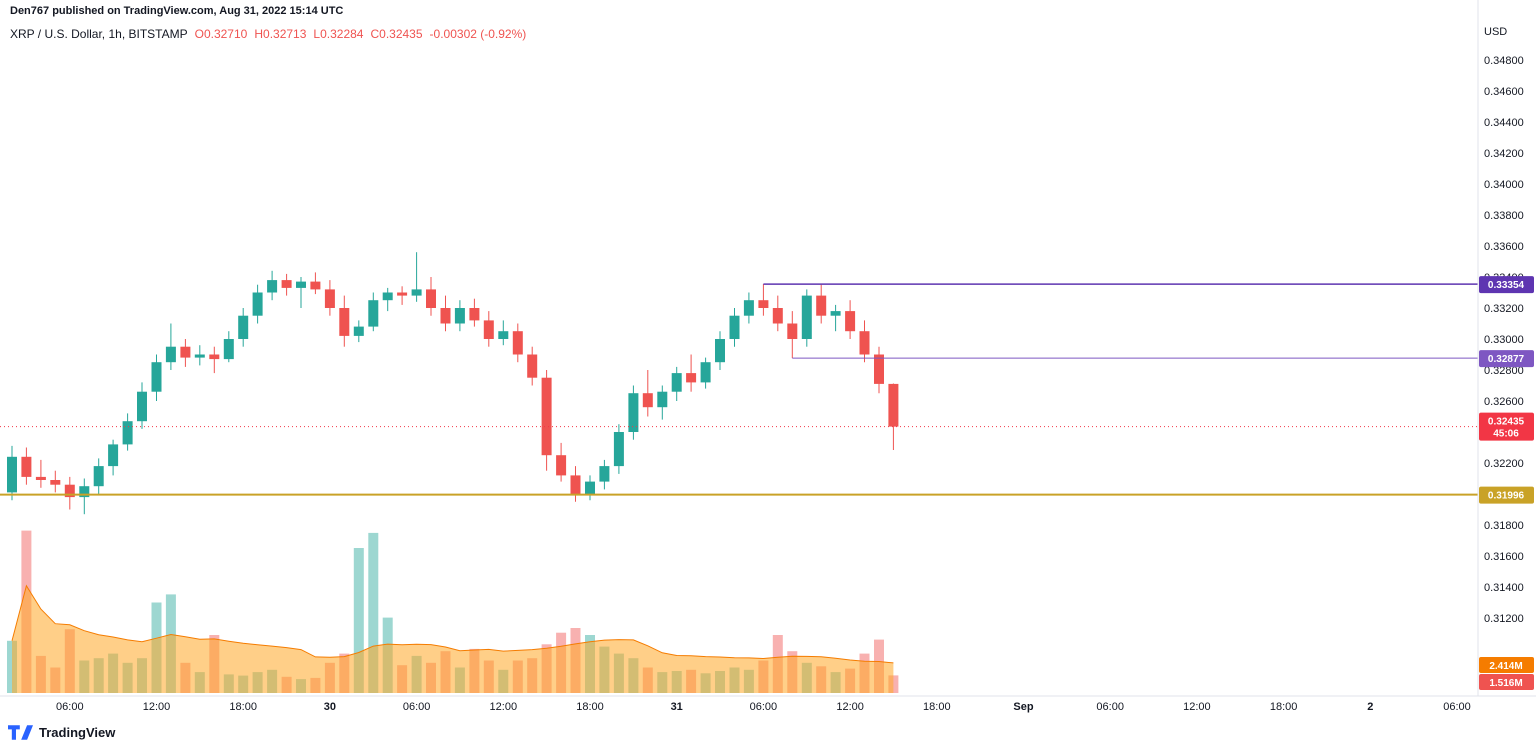  I want to click on ohlc-low: L0.32284, so click(338, 34).